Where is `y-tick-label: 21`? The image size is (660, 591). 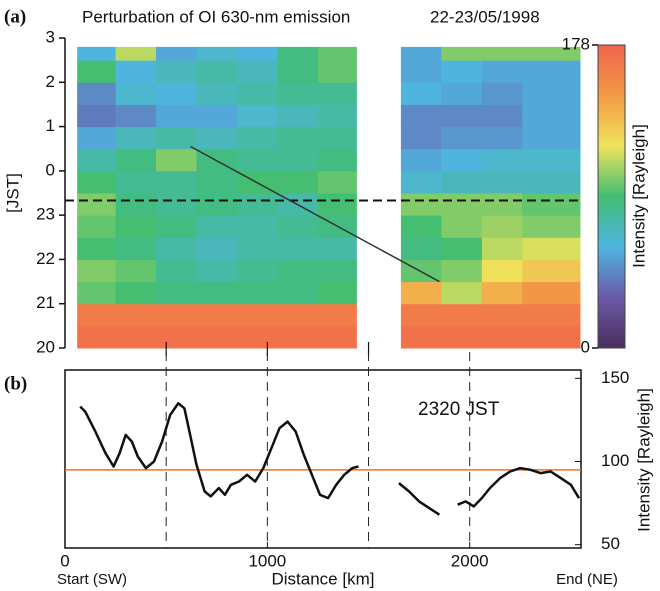 y-tick-label: 21 is located at coordinates (45, 302).